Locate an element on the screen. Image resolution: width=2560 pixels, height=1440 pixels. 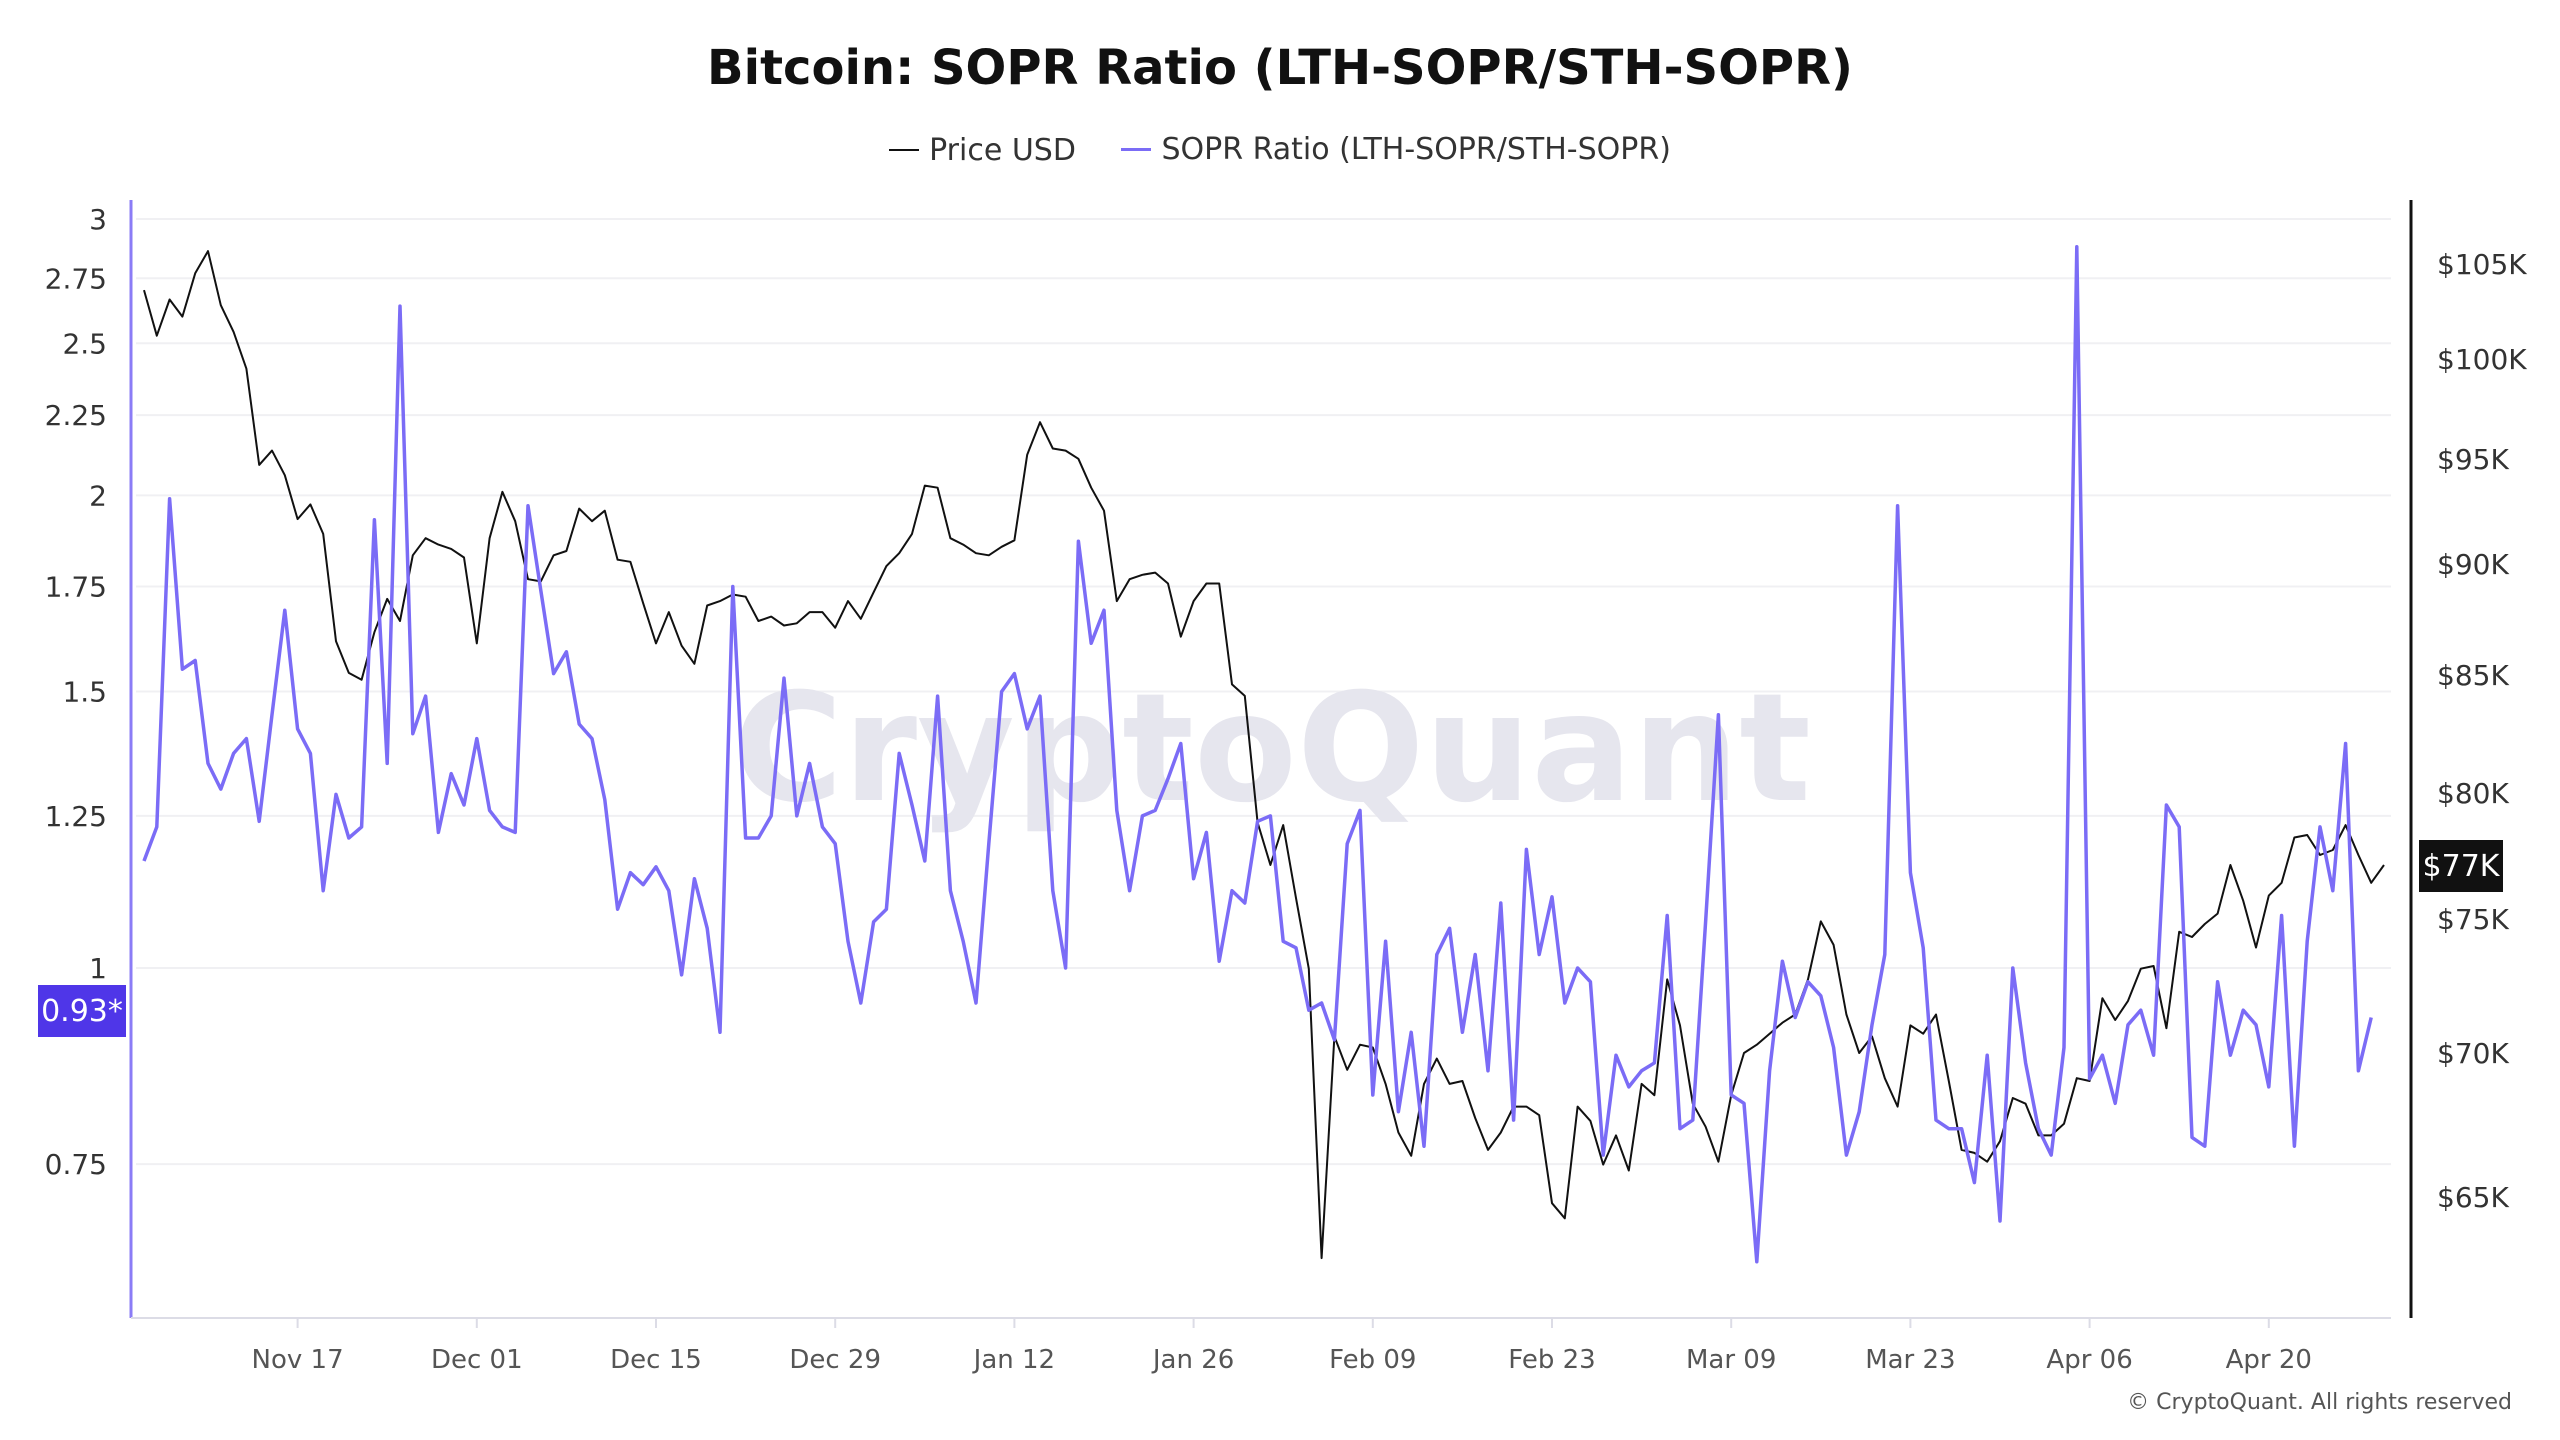
x-tick-label: Feb 09 is located at coordinates (1372, 1360).